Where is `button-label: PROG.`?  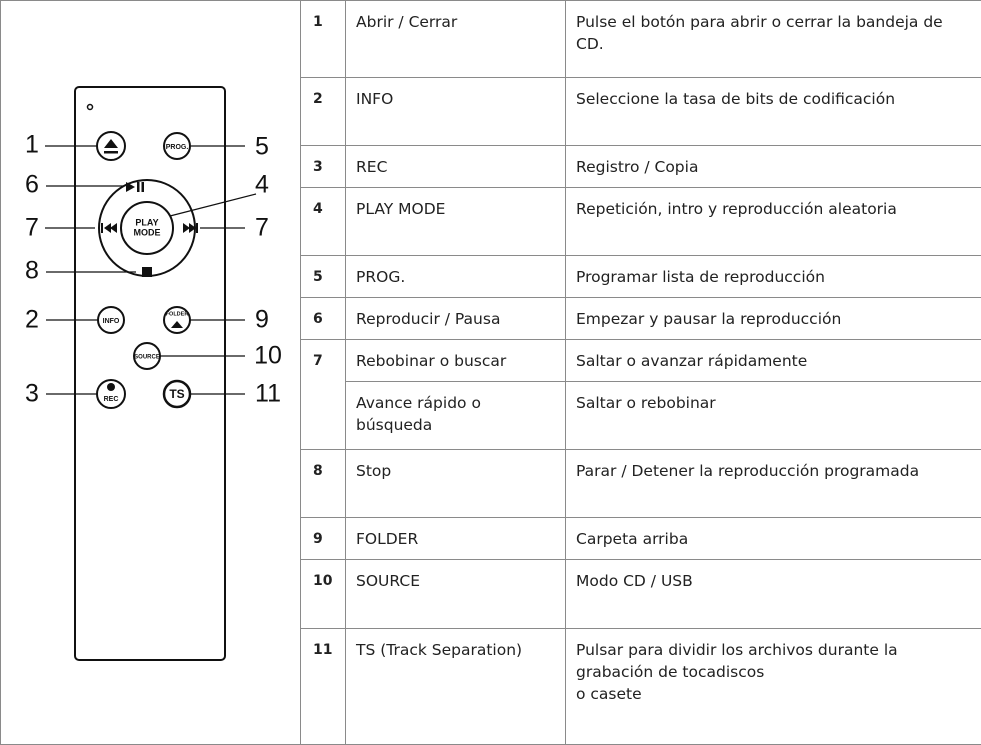 button-label: PROG. is located at coordinates (177, 147).